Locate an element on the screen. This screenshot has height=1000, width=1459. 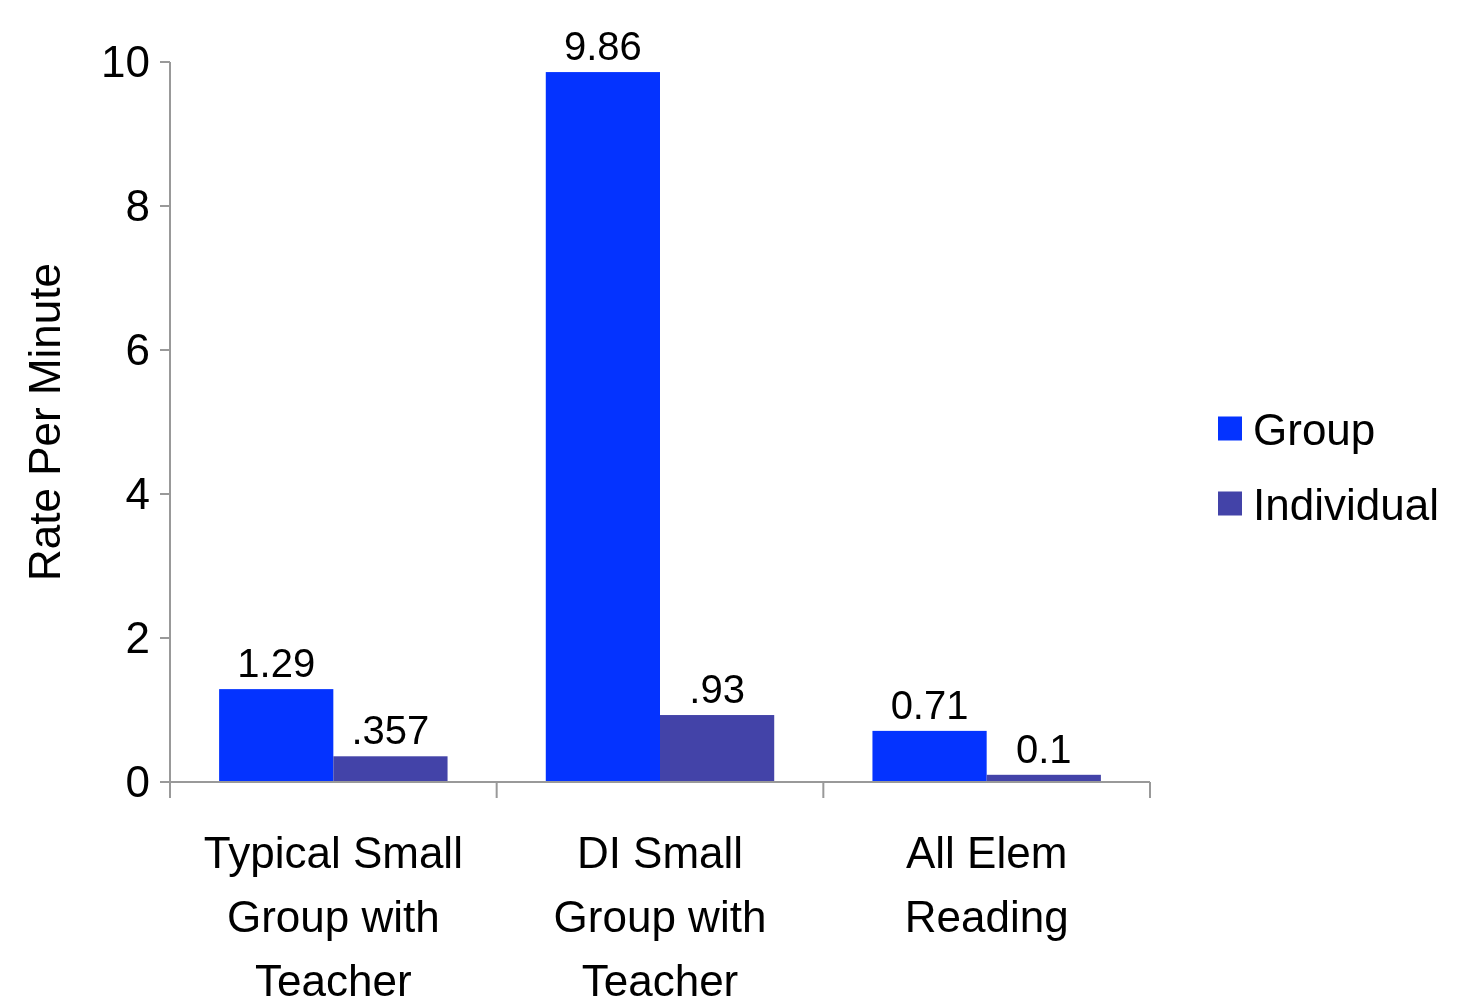
y-tick-label: 4 is located at coordinates (137, 494).